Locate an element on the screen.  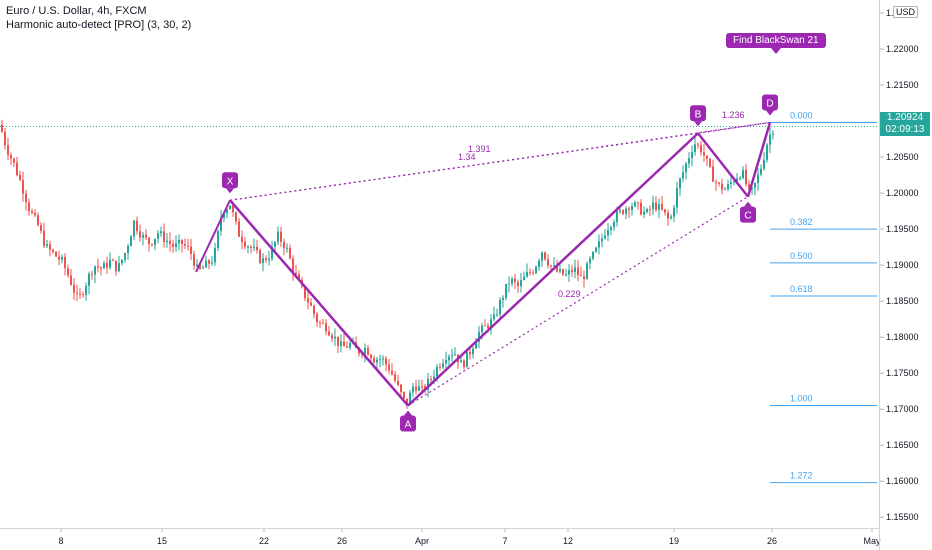
time-tick-label: 19 is located at coordinates (674, 541).